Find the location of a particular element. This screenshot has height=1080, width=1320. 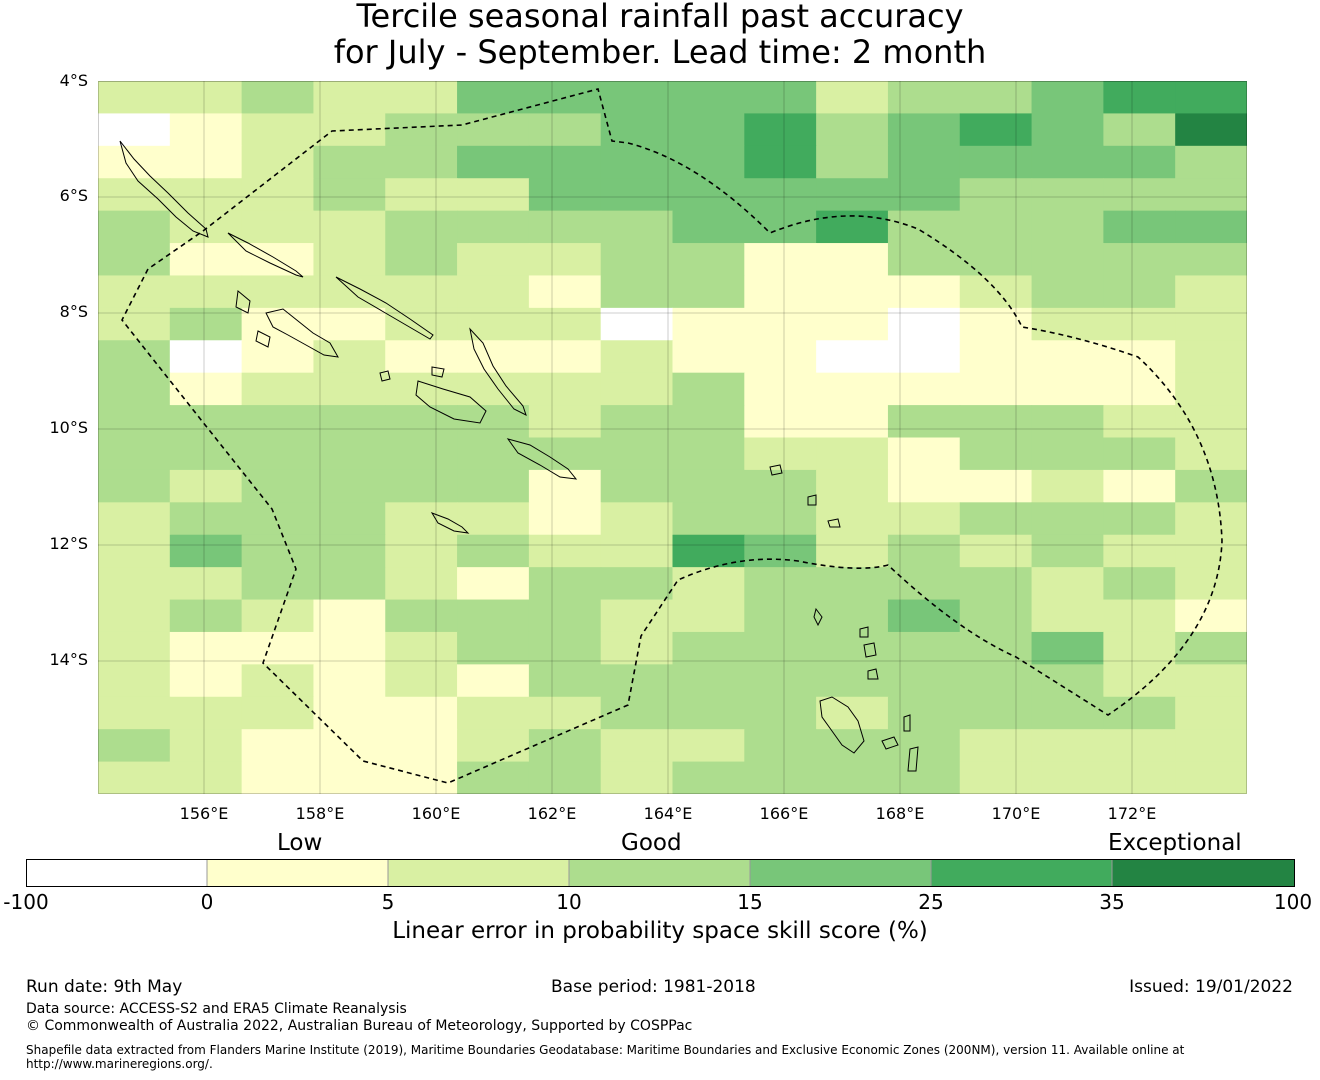

lon-label-162e: 162°E is located at coordinates (552, 813).